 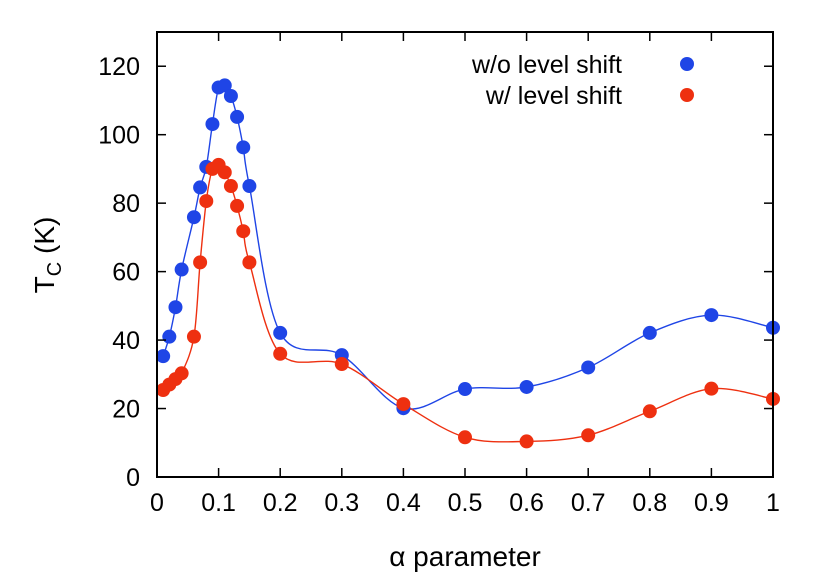 I want to click on x-tick-label: 0.3, so click(x=341, y=503).